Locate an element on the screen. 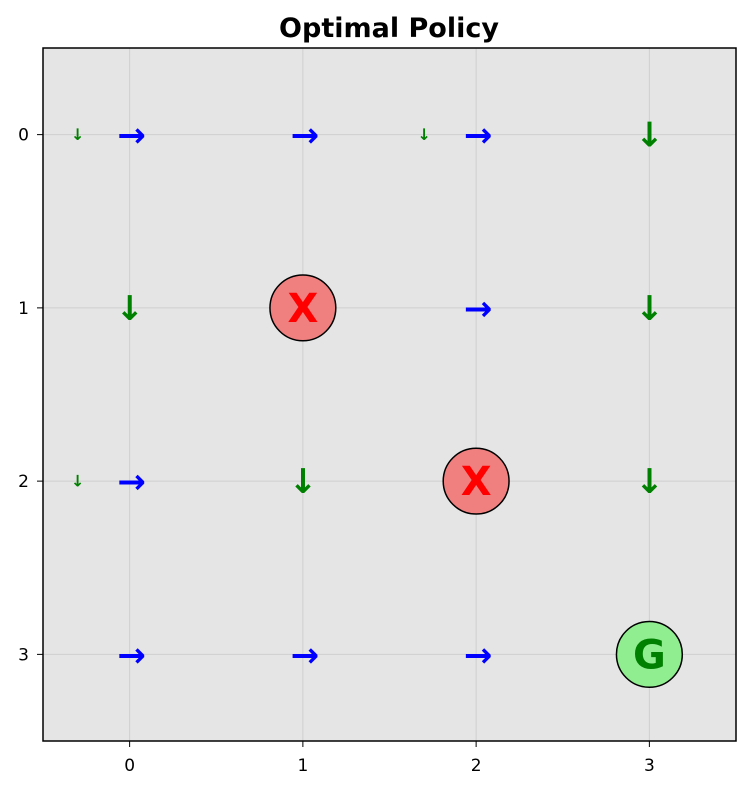  x-tick-label: 2 is located at coordinates (476, 766).